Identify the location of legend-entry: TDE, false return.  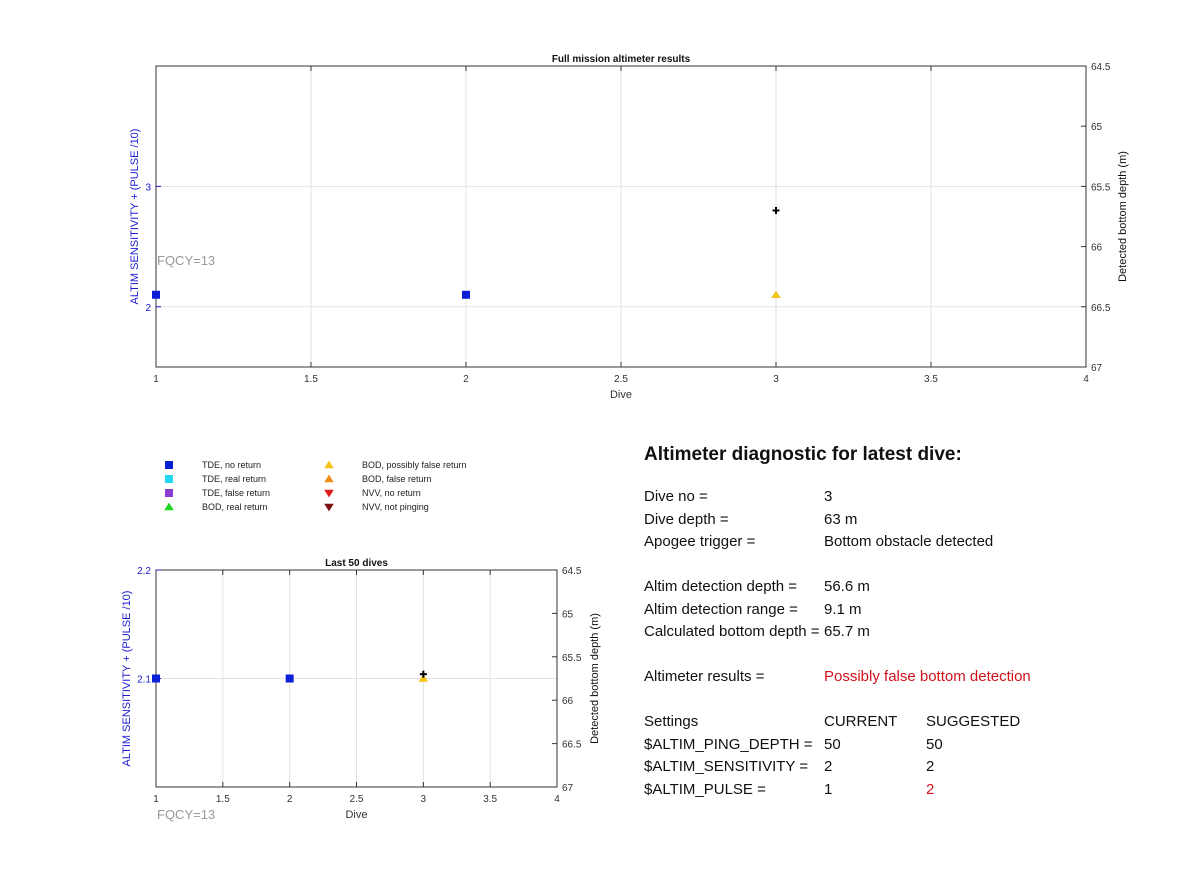
(217, 493).